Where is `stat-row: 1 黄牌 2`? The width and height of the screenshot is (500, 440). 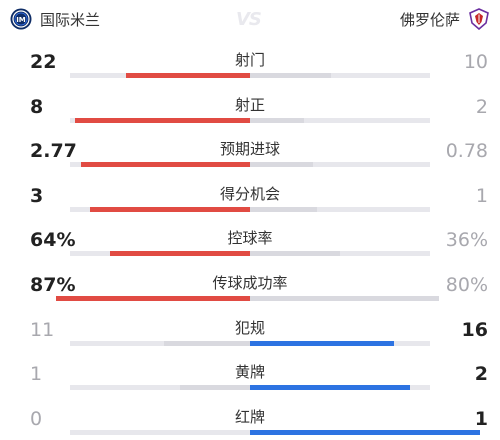
stat-row: 1 黄牌 2 is located at coordinates (250, 372).